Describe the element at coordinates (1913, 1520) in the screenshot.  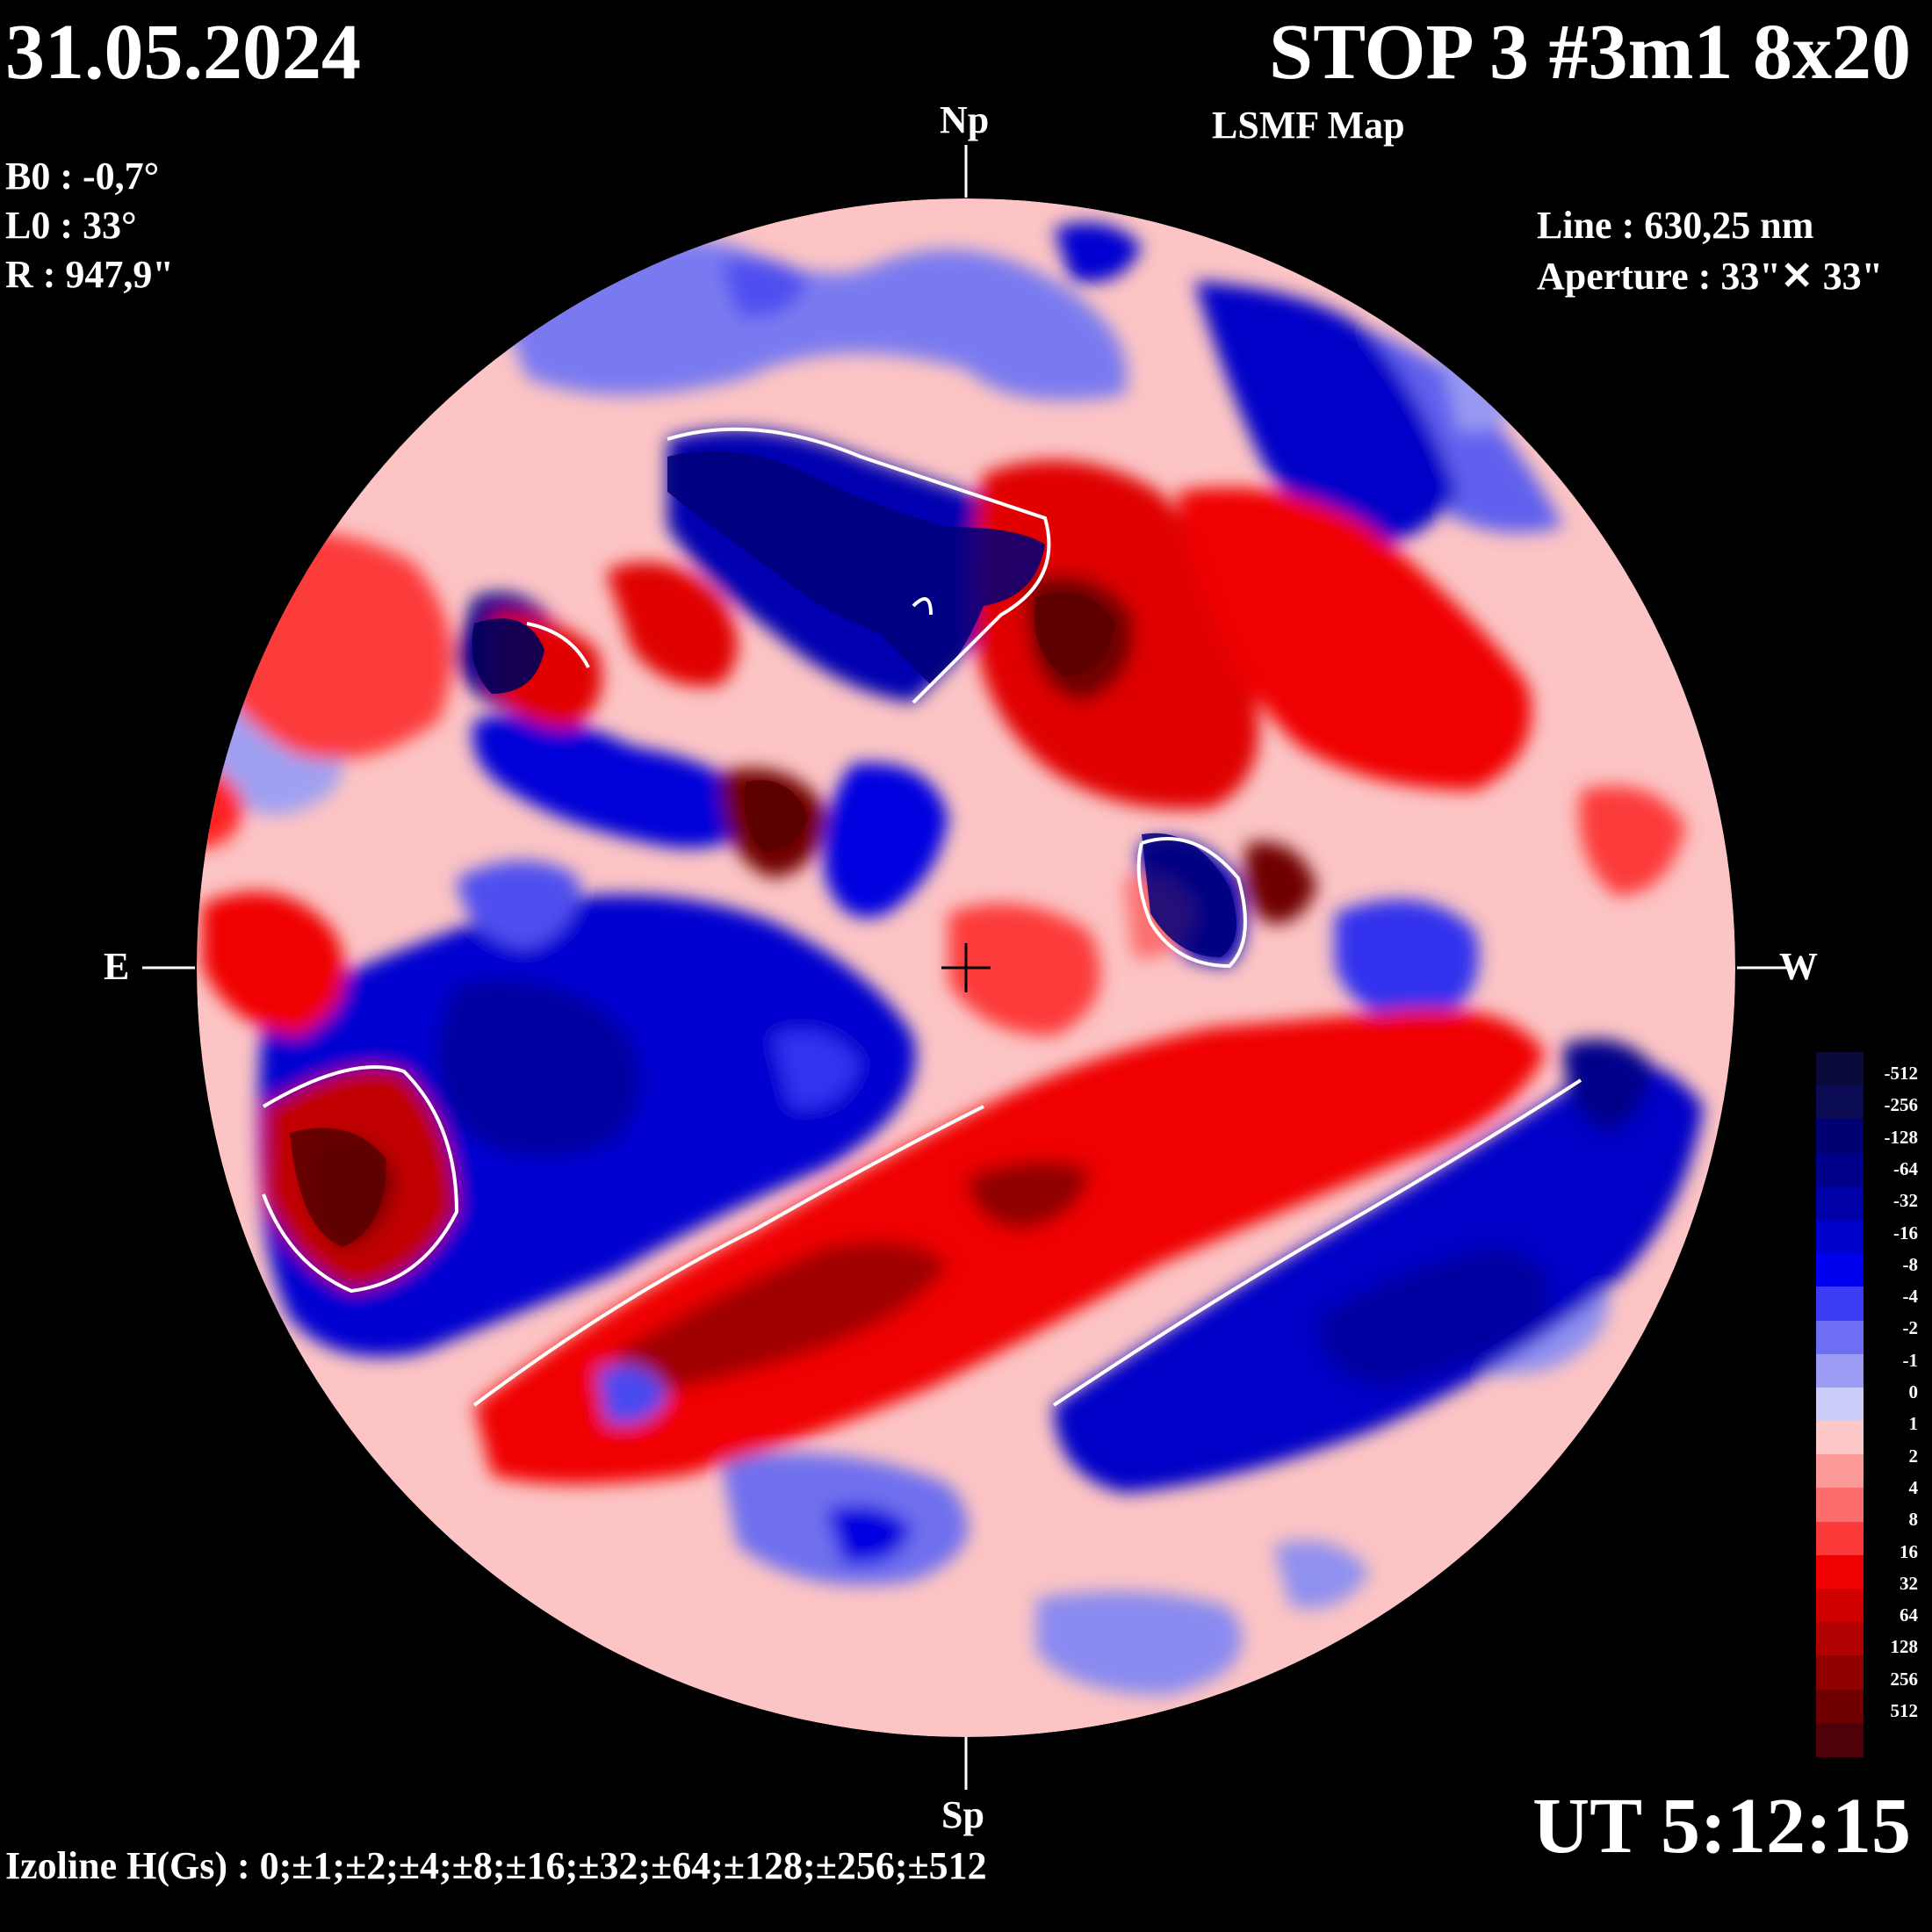
I see `colorbar-label: 8` at that location.